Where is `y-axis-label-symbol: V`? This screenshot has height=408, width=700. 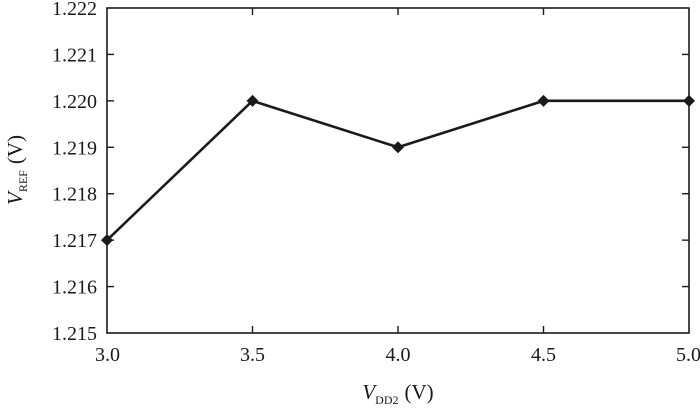
y-axis-label-symbol: V is located at coordinates (15, 197).